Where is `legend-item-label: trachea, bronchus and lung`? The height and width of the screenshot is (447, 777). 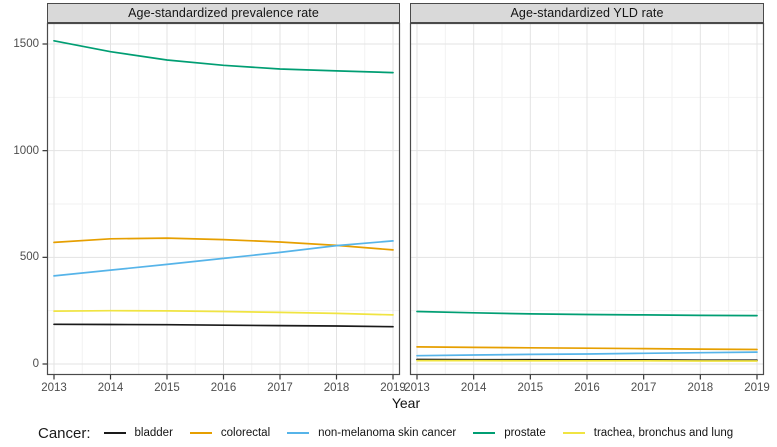
legend-item-label: trachea, bronchus and lung is located at coordinates (663, 433).